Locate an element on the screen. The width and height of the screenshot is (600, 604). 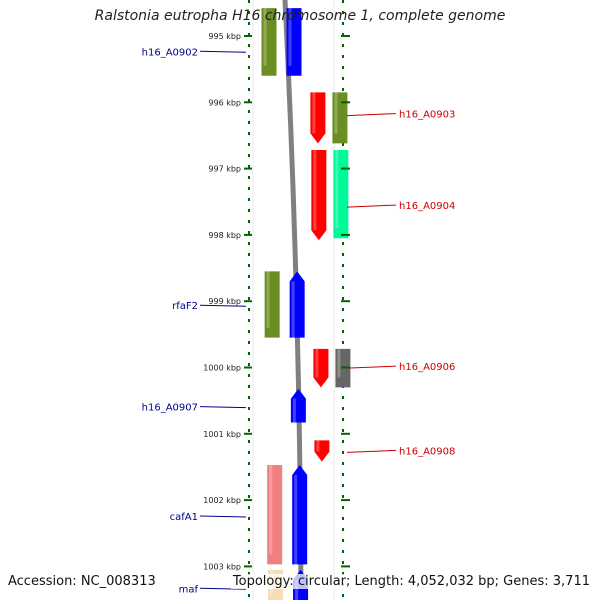
ruler-label: 996 kbp is located at coordinates (224, 102).